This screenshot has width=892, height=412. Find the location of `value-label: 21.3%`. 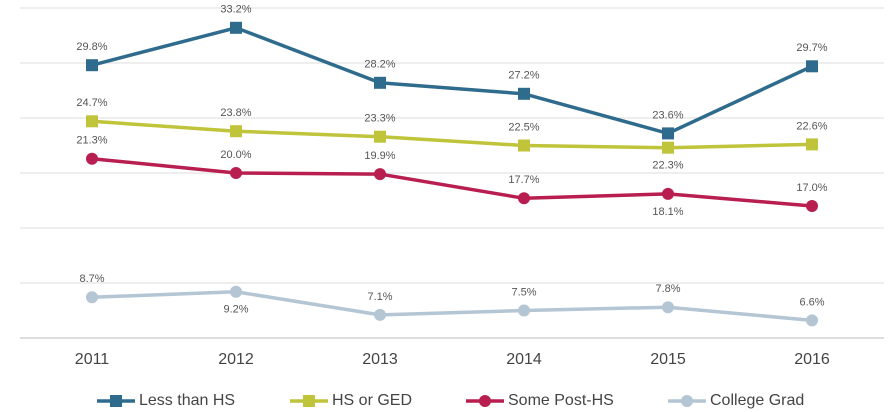

value-label: 21.3% is located at coordinates (91, 141).